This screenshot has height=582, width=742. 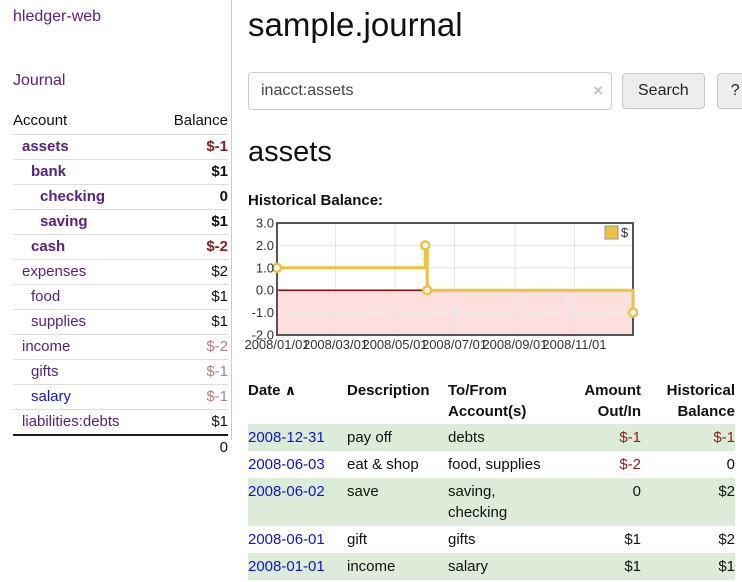 What do you see at coordinates (606, 437) in the screenshot?
I see `transaction-amount-cell: $-1` at bounding box center [606, 437].